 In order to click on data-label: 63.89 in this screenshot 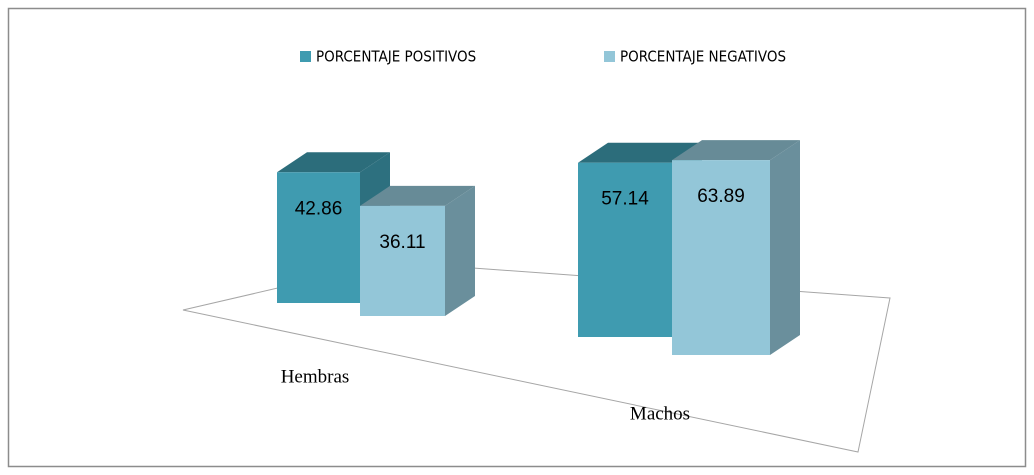, I will do `click(721, 196)`.